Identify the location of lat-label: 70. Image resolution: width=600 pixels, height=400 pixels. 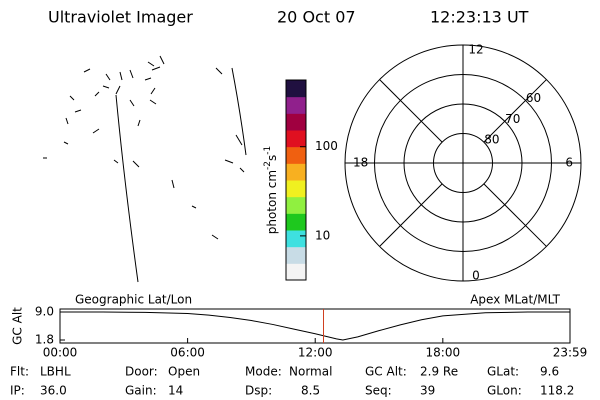
(512, 119).